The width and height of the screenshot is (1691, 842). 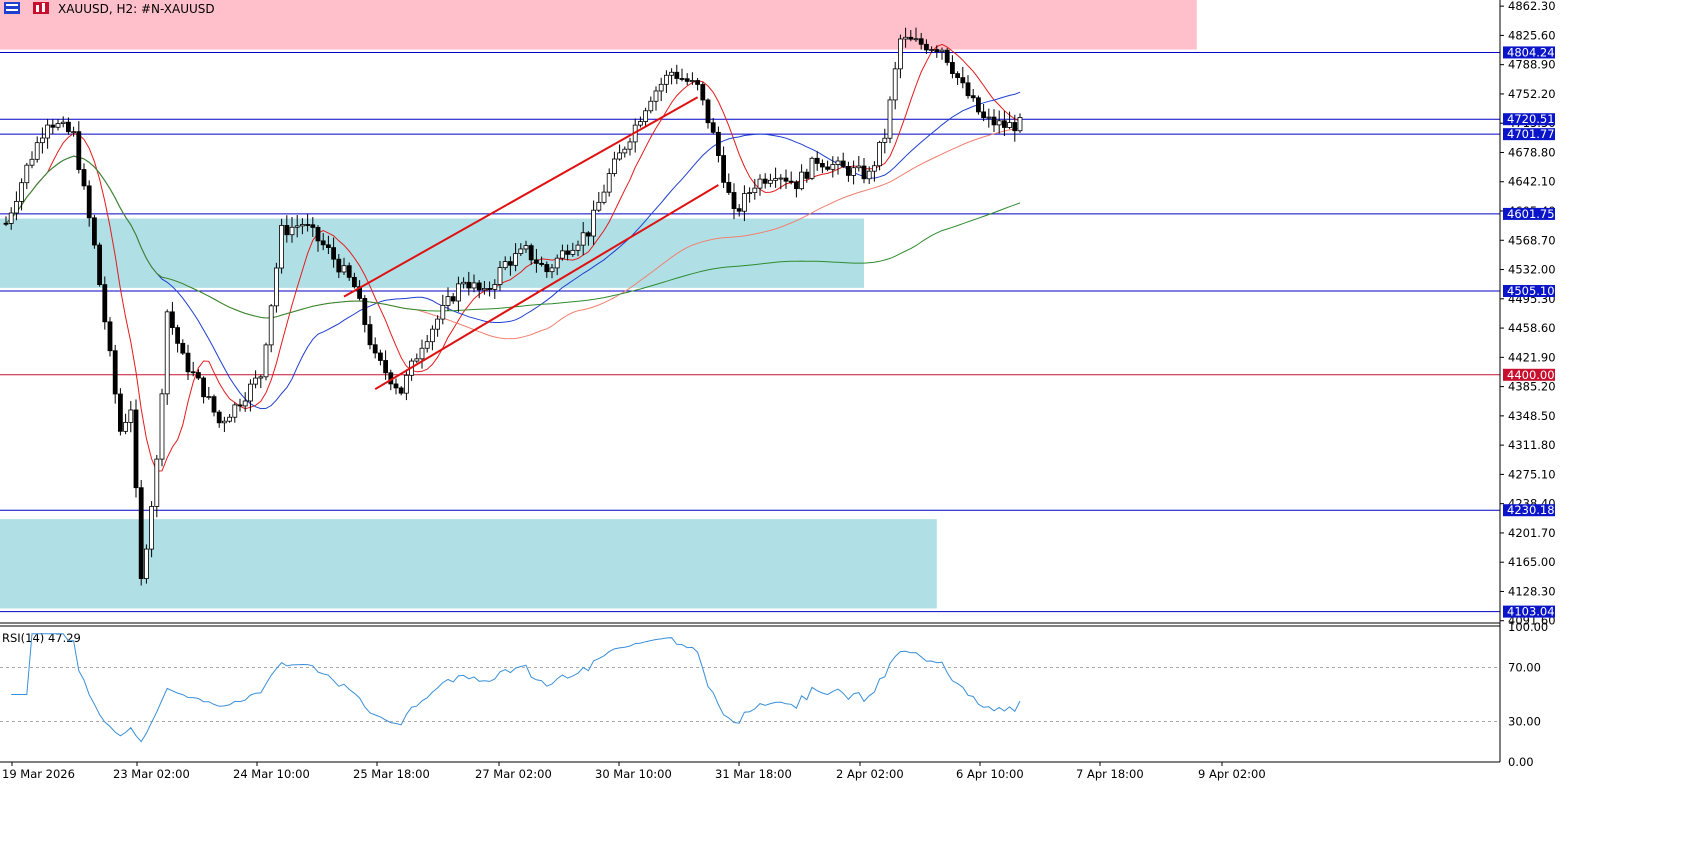 What do you see at coordinates (41, 8) in the screenshot?
I see `chart-type-icon` at bounding box center [41, 8].